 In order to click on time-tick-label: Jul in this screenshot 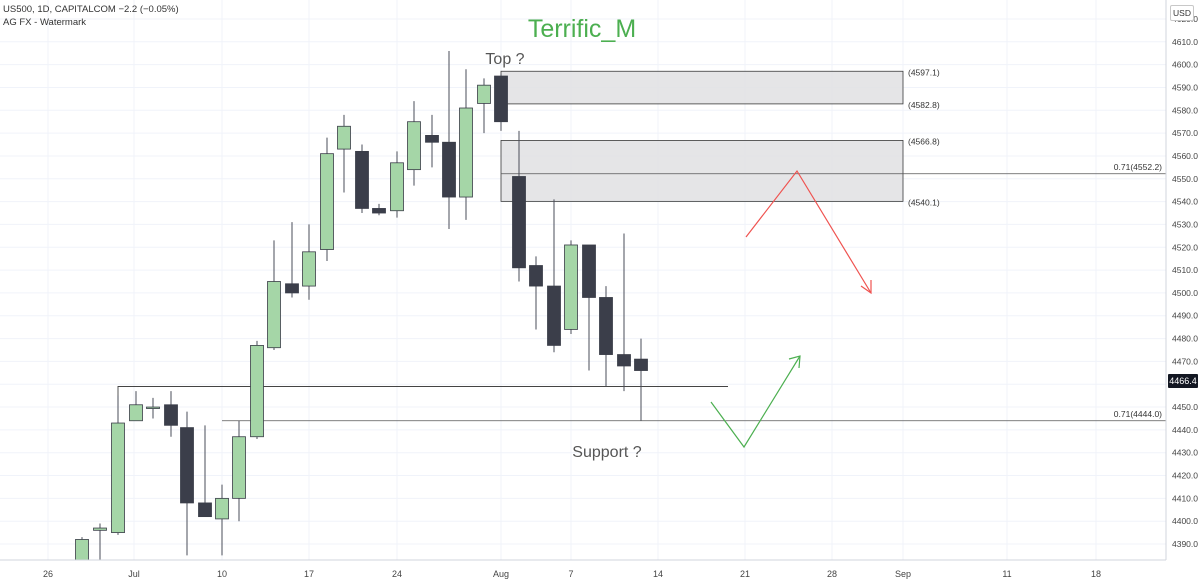, I will do `click(134, 574)`.